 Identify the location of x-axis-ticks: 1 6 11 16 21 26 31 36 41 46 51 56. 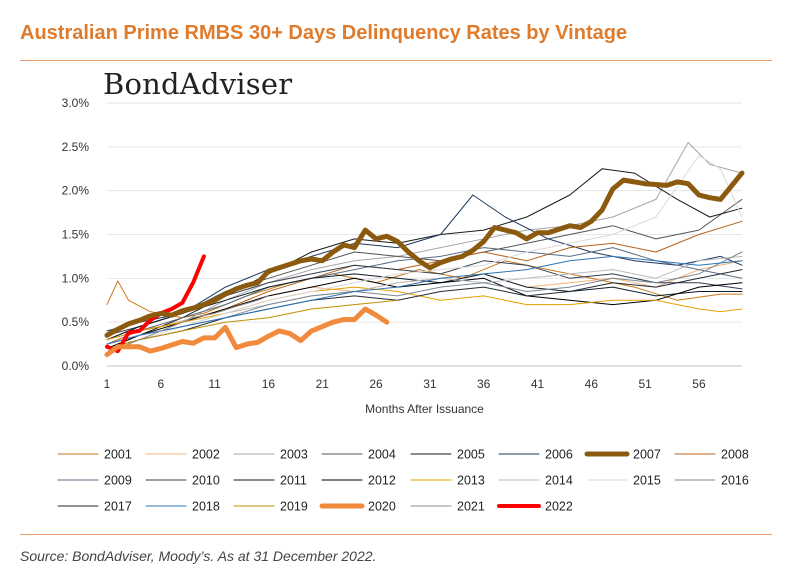
(405, 384).